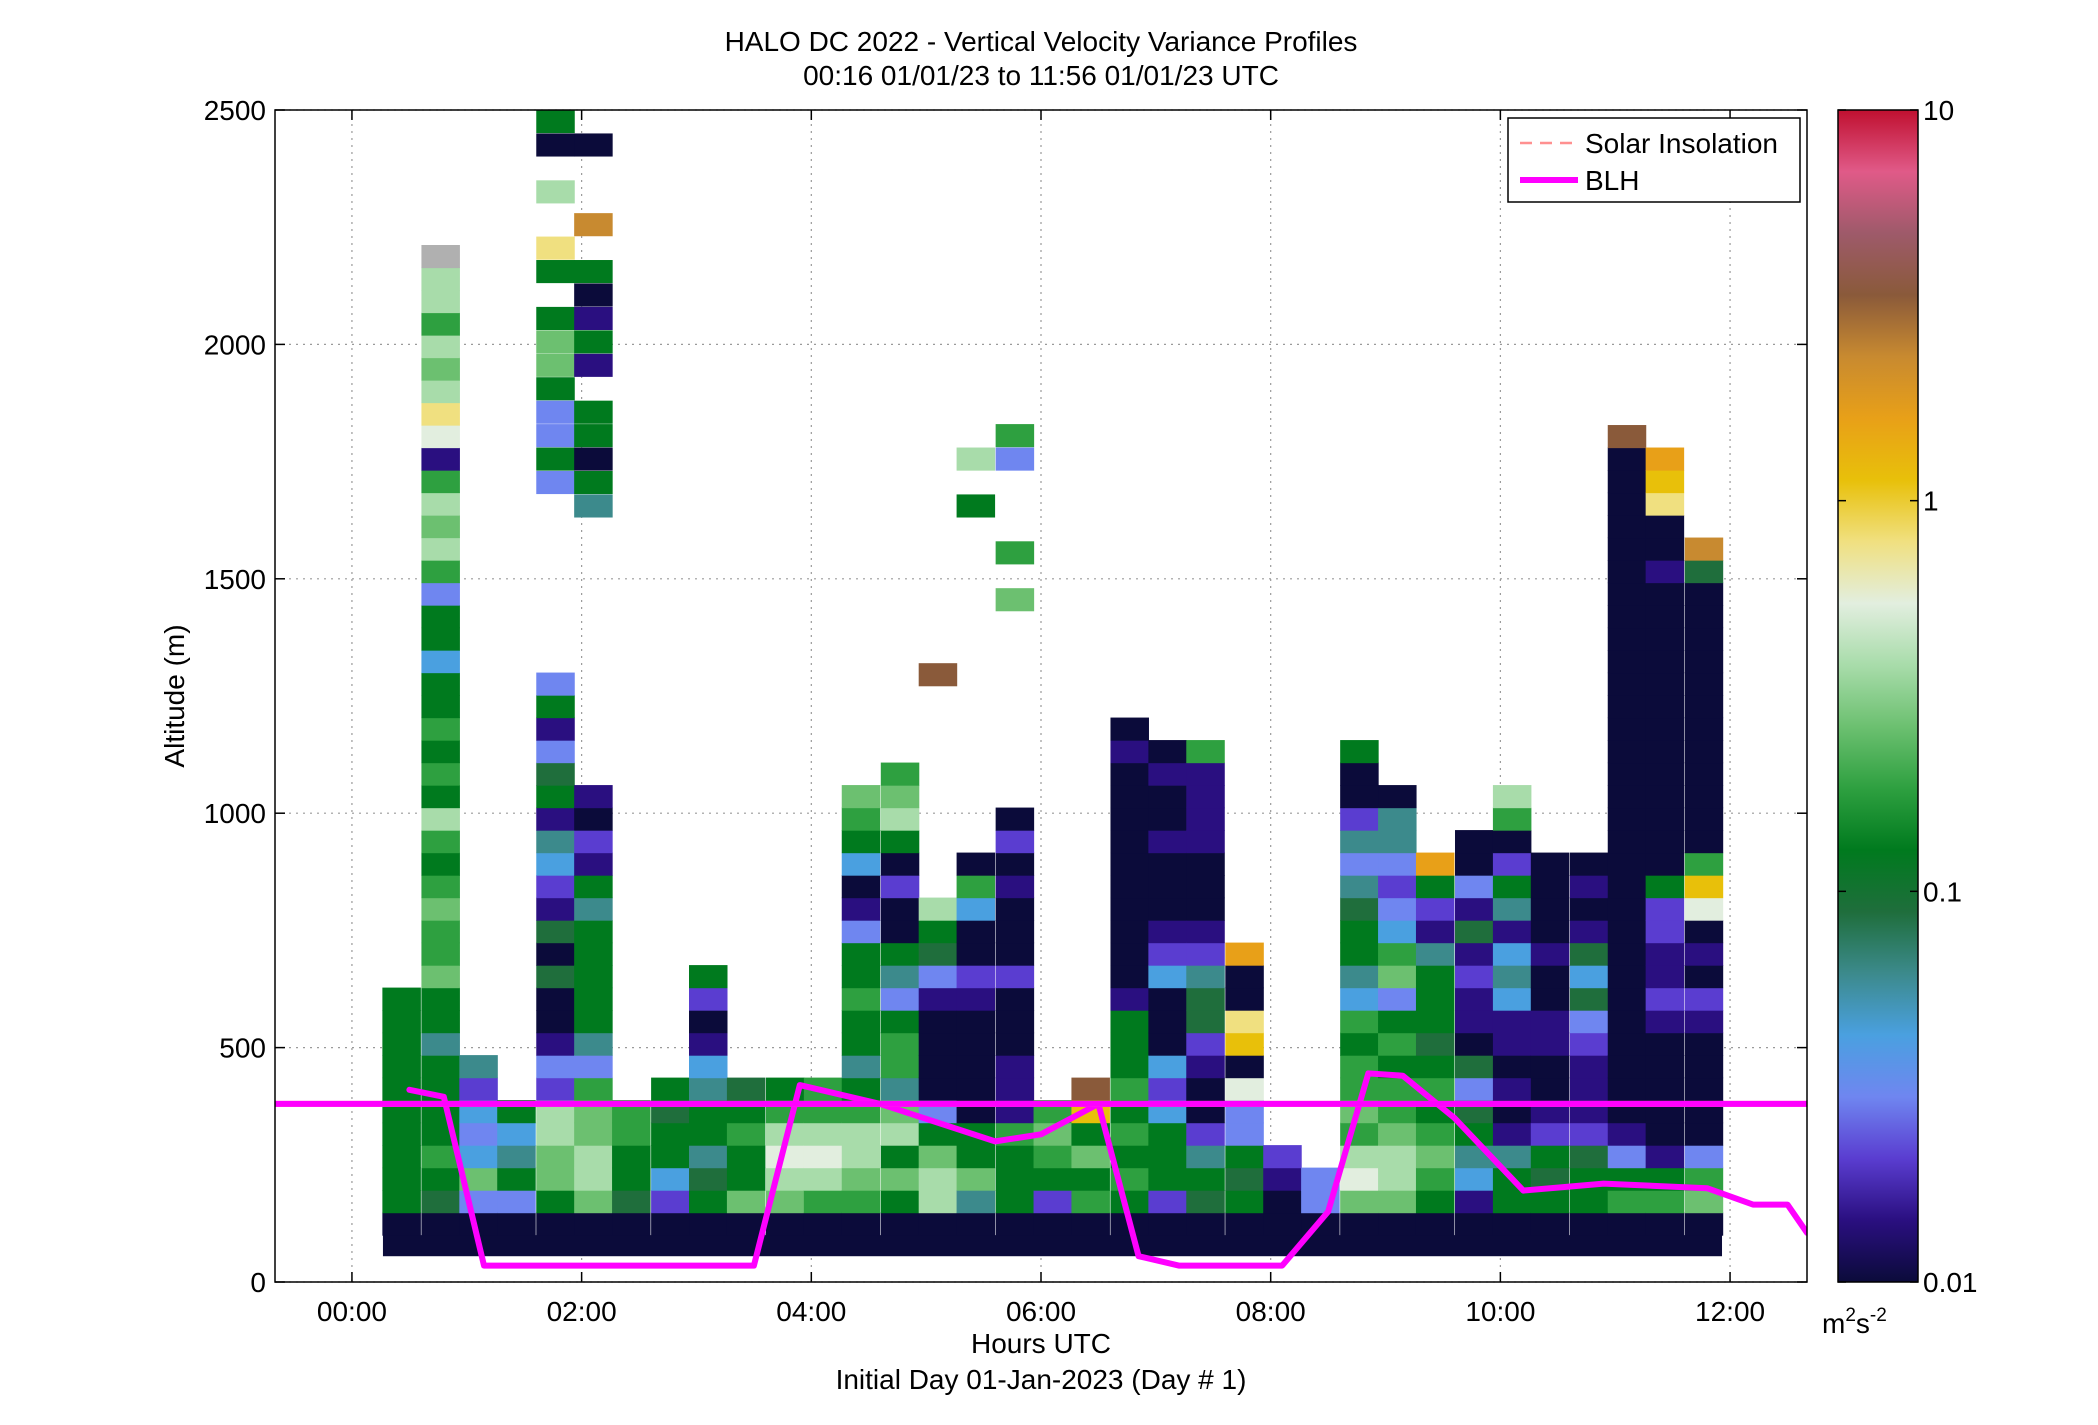 The height and width of the screenshot is (1425, 2098). Describe the element at coordinates (1654, 160) in the screenshot. I see `legend: Solar Insolation BLH` at that location.